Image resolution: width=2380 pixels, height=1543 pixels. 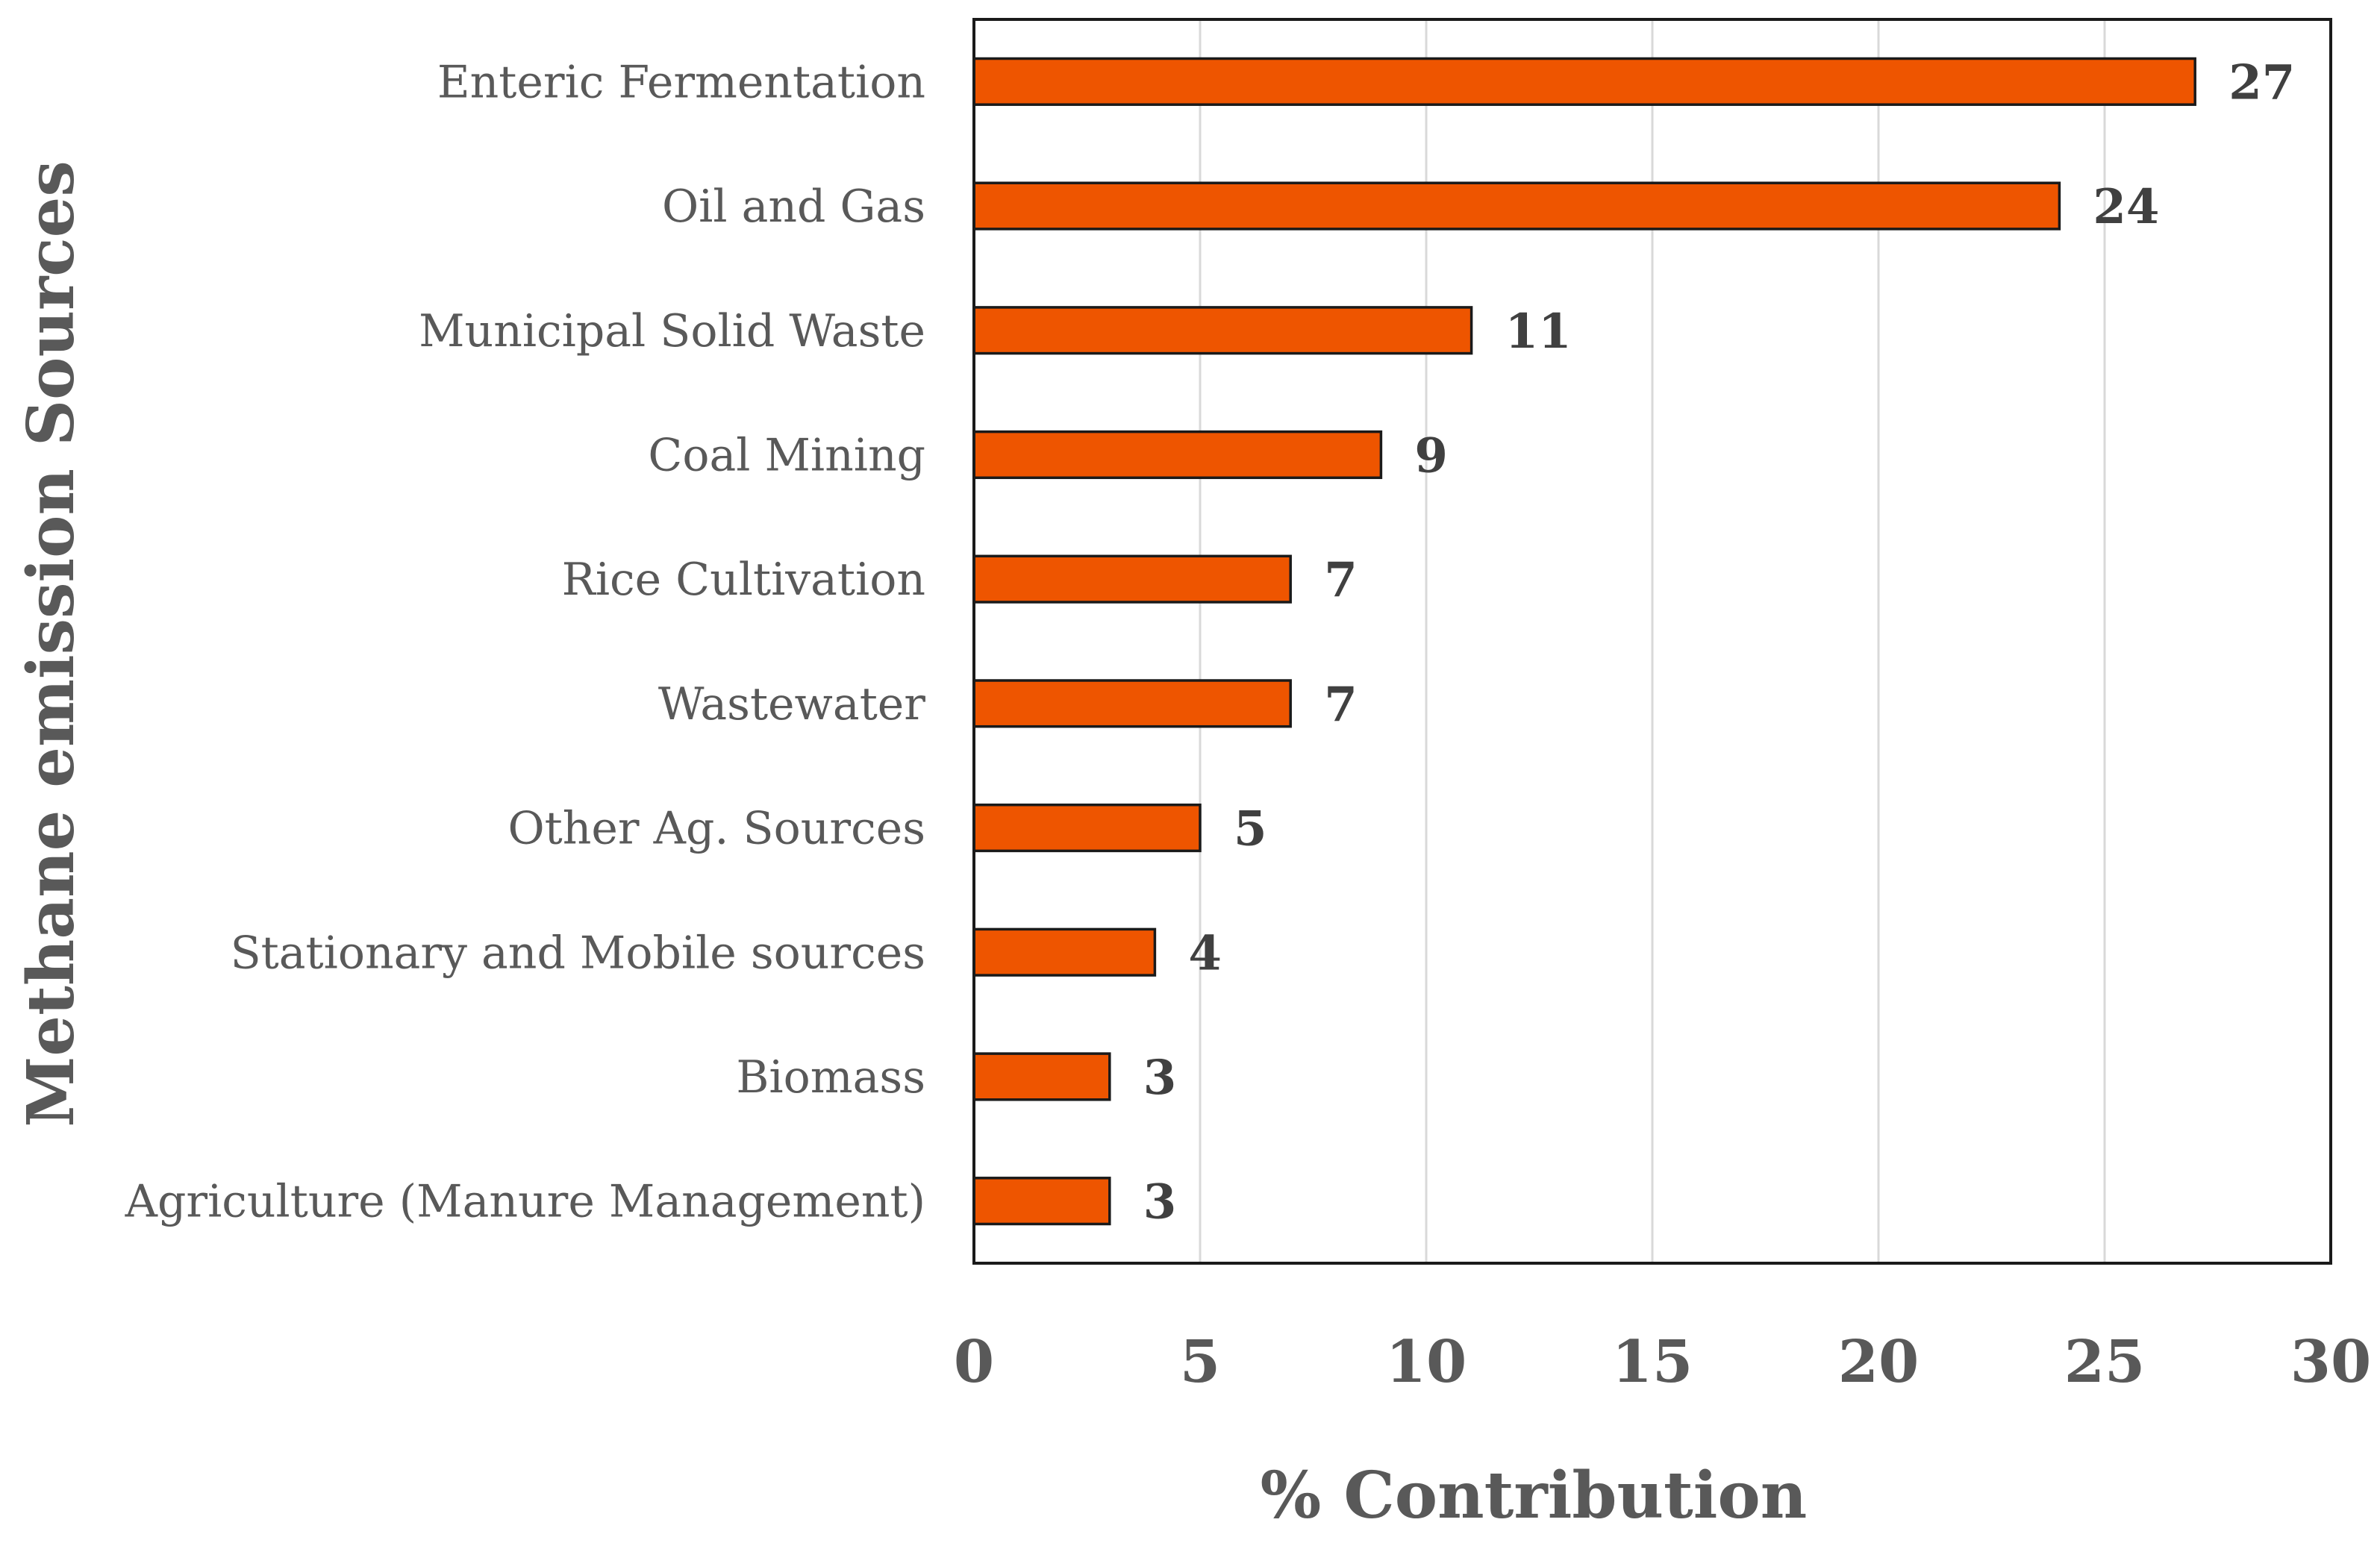 What do you see at coordinates (830, 1077) in the screenshot?
I see `category-label: Biomass` at bounding box center [830, 1077].